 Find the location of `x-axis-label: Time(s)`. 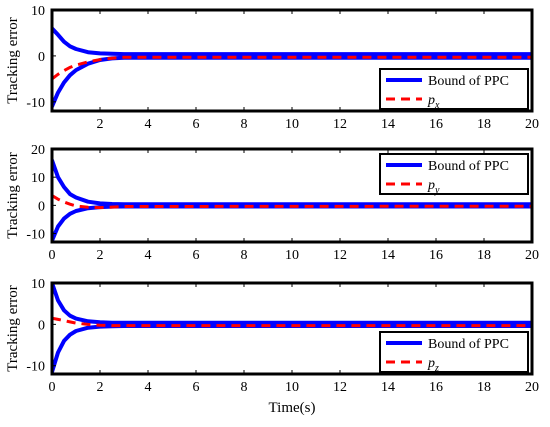

x-axis-label: Time(s) is located at coordinates (292, 408).